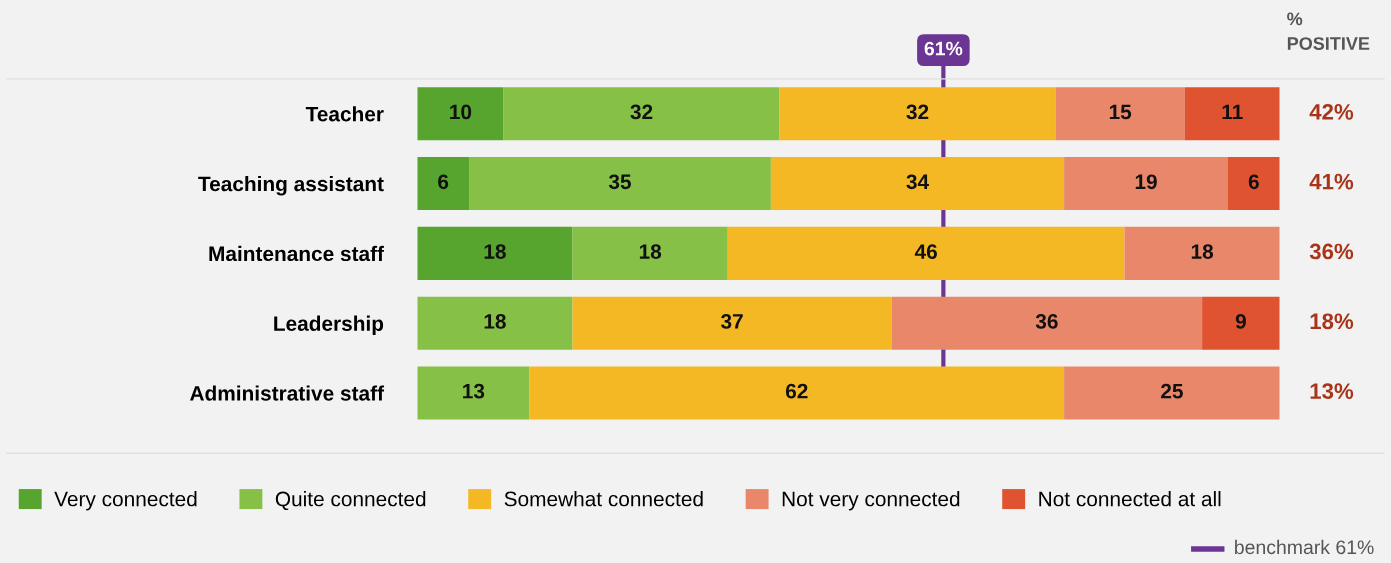  I want to click on text: 41%, so click(1331, 181).